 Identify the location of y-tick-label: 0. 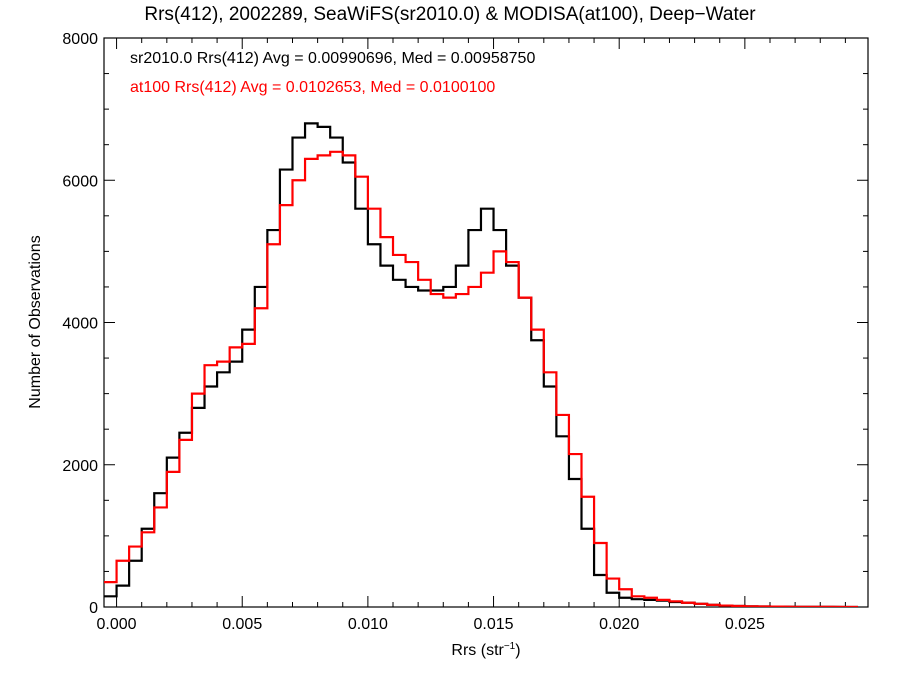
(93, 608).